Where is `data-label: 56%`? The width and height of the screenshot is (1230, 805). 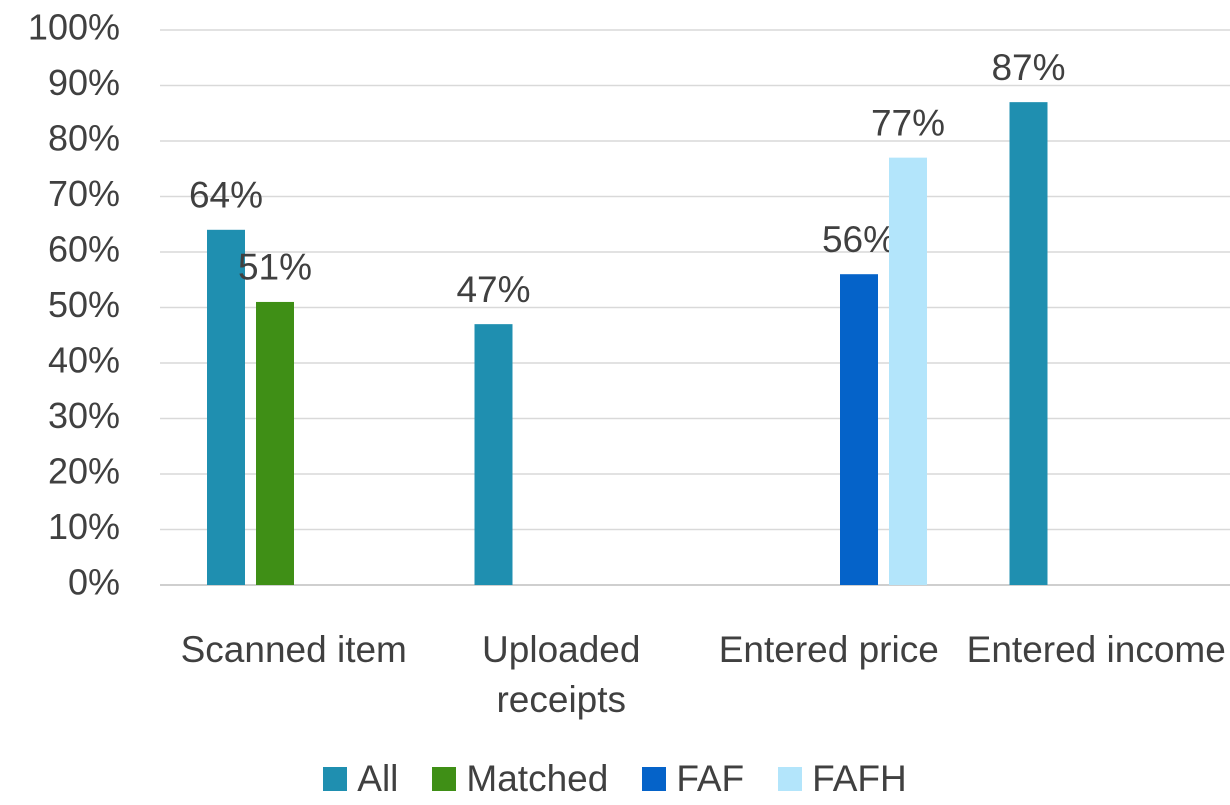
data-label: 56% is located at coordinates (859, 239).